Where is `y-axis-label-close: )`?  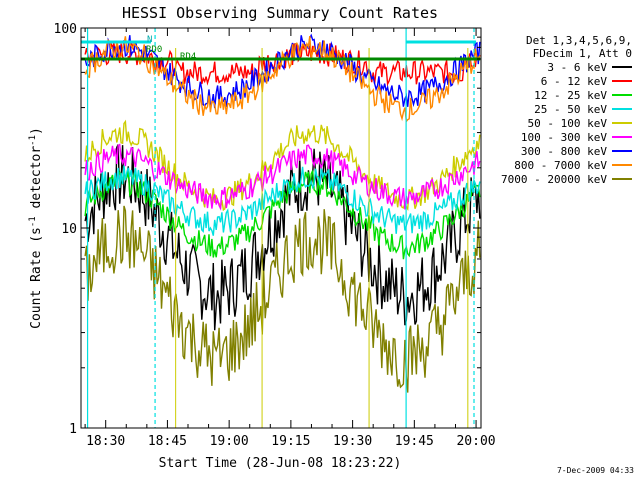 y-axis-label-close: ) is located at coordinates (36, 131).